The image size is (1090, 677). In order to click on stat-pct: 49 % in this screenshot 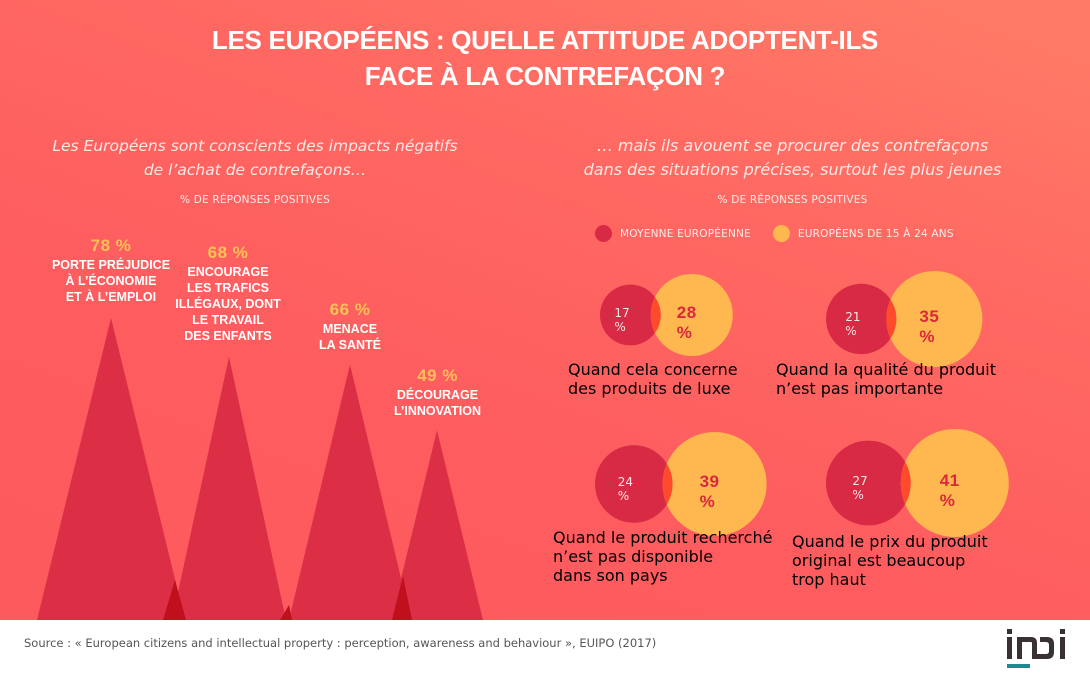, I will do `click(437, 375)`.